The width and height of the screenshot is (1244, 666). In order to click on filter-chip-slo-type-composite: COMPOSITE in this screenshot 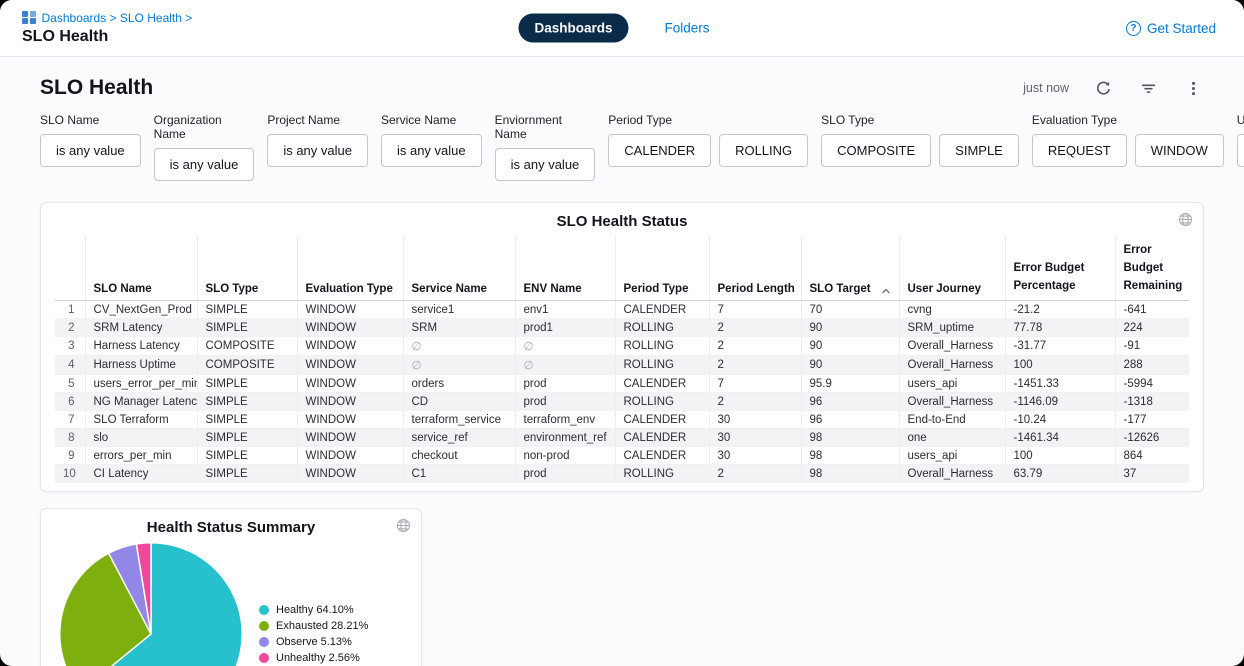, I will do `click(876, 150)`.